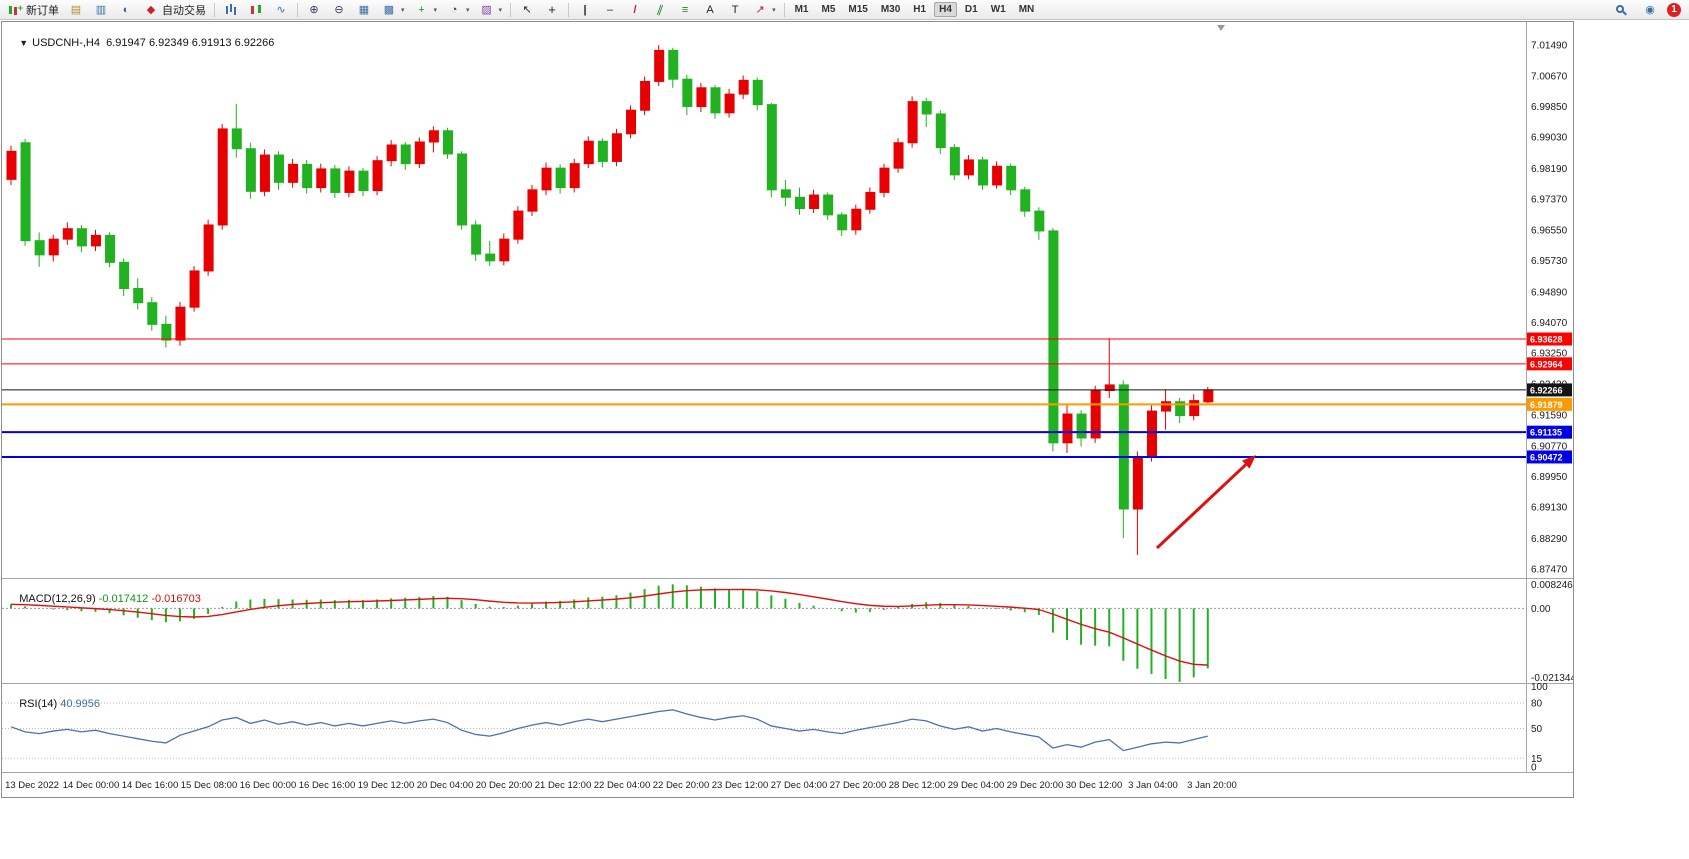 The image size is (1689, 859). What do you see at coordinates (24, 43) in the screenshot?
I see `one-click-trading-toggle: ▼` at bounding box center [24, 43].